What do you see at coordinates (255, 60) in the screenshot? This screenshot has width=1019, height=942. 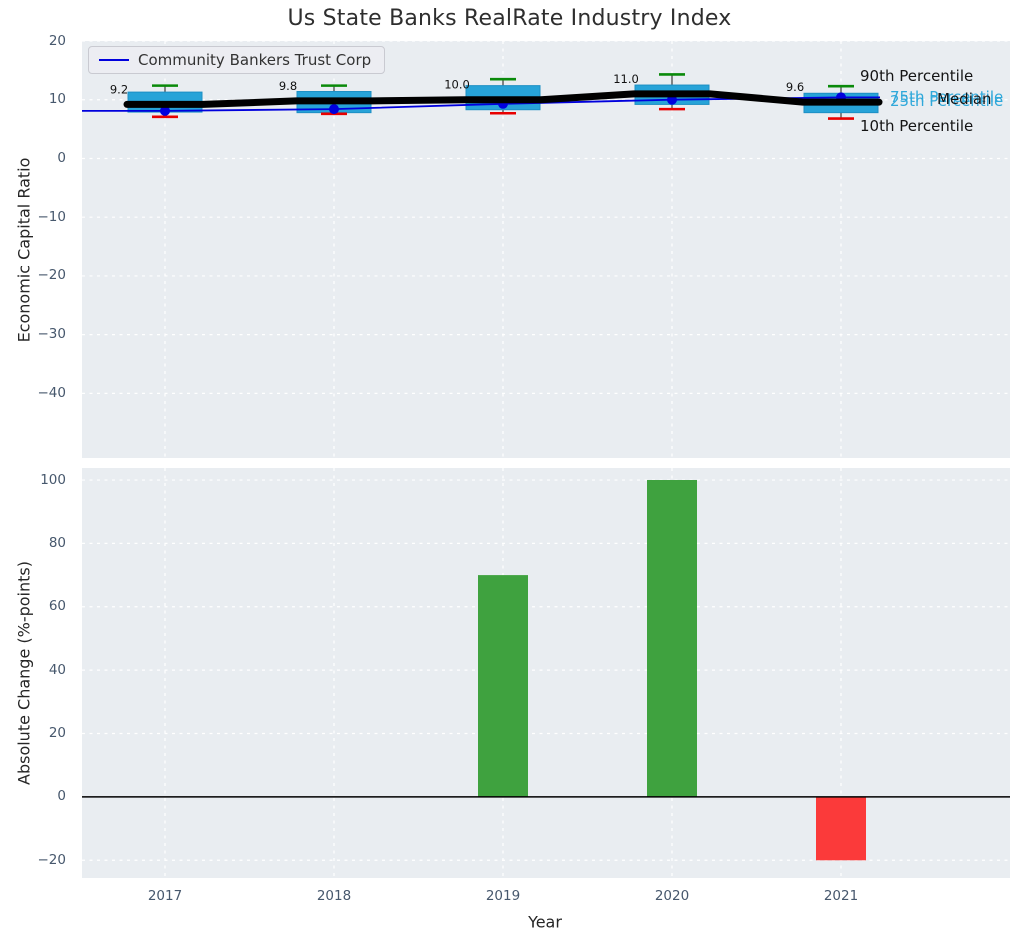 I see `legend-label: Community Bankers Trust Corp` at bounding box center [255, 60].